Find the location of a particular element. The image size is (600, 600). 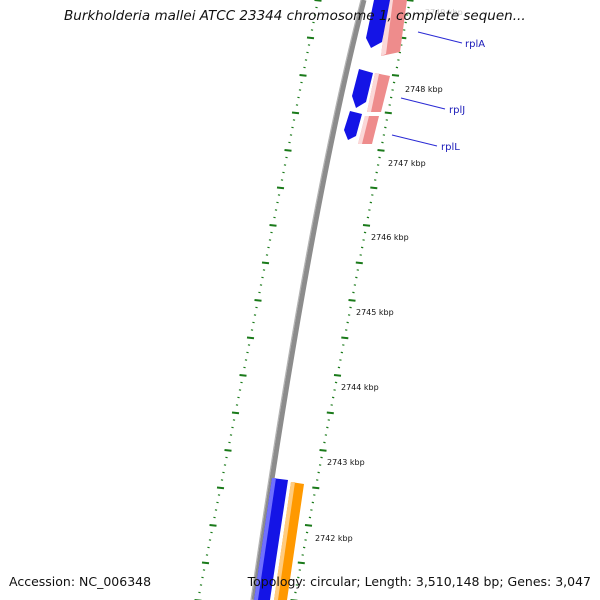

gene-rplJ-forward is located at coordinates (362, 88).